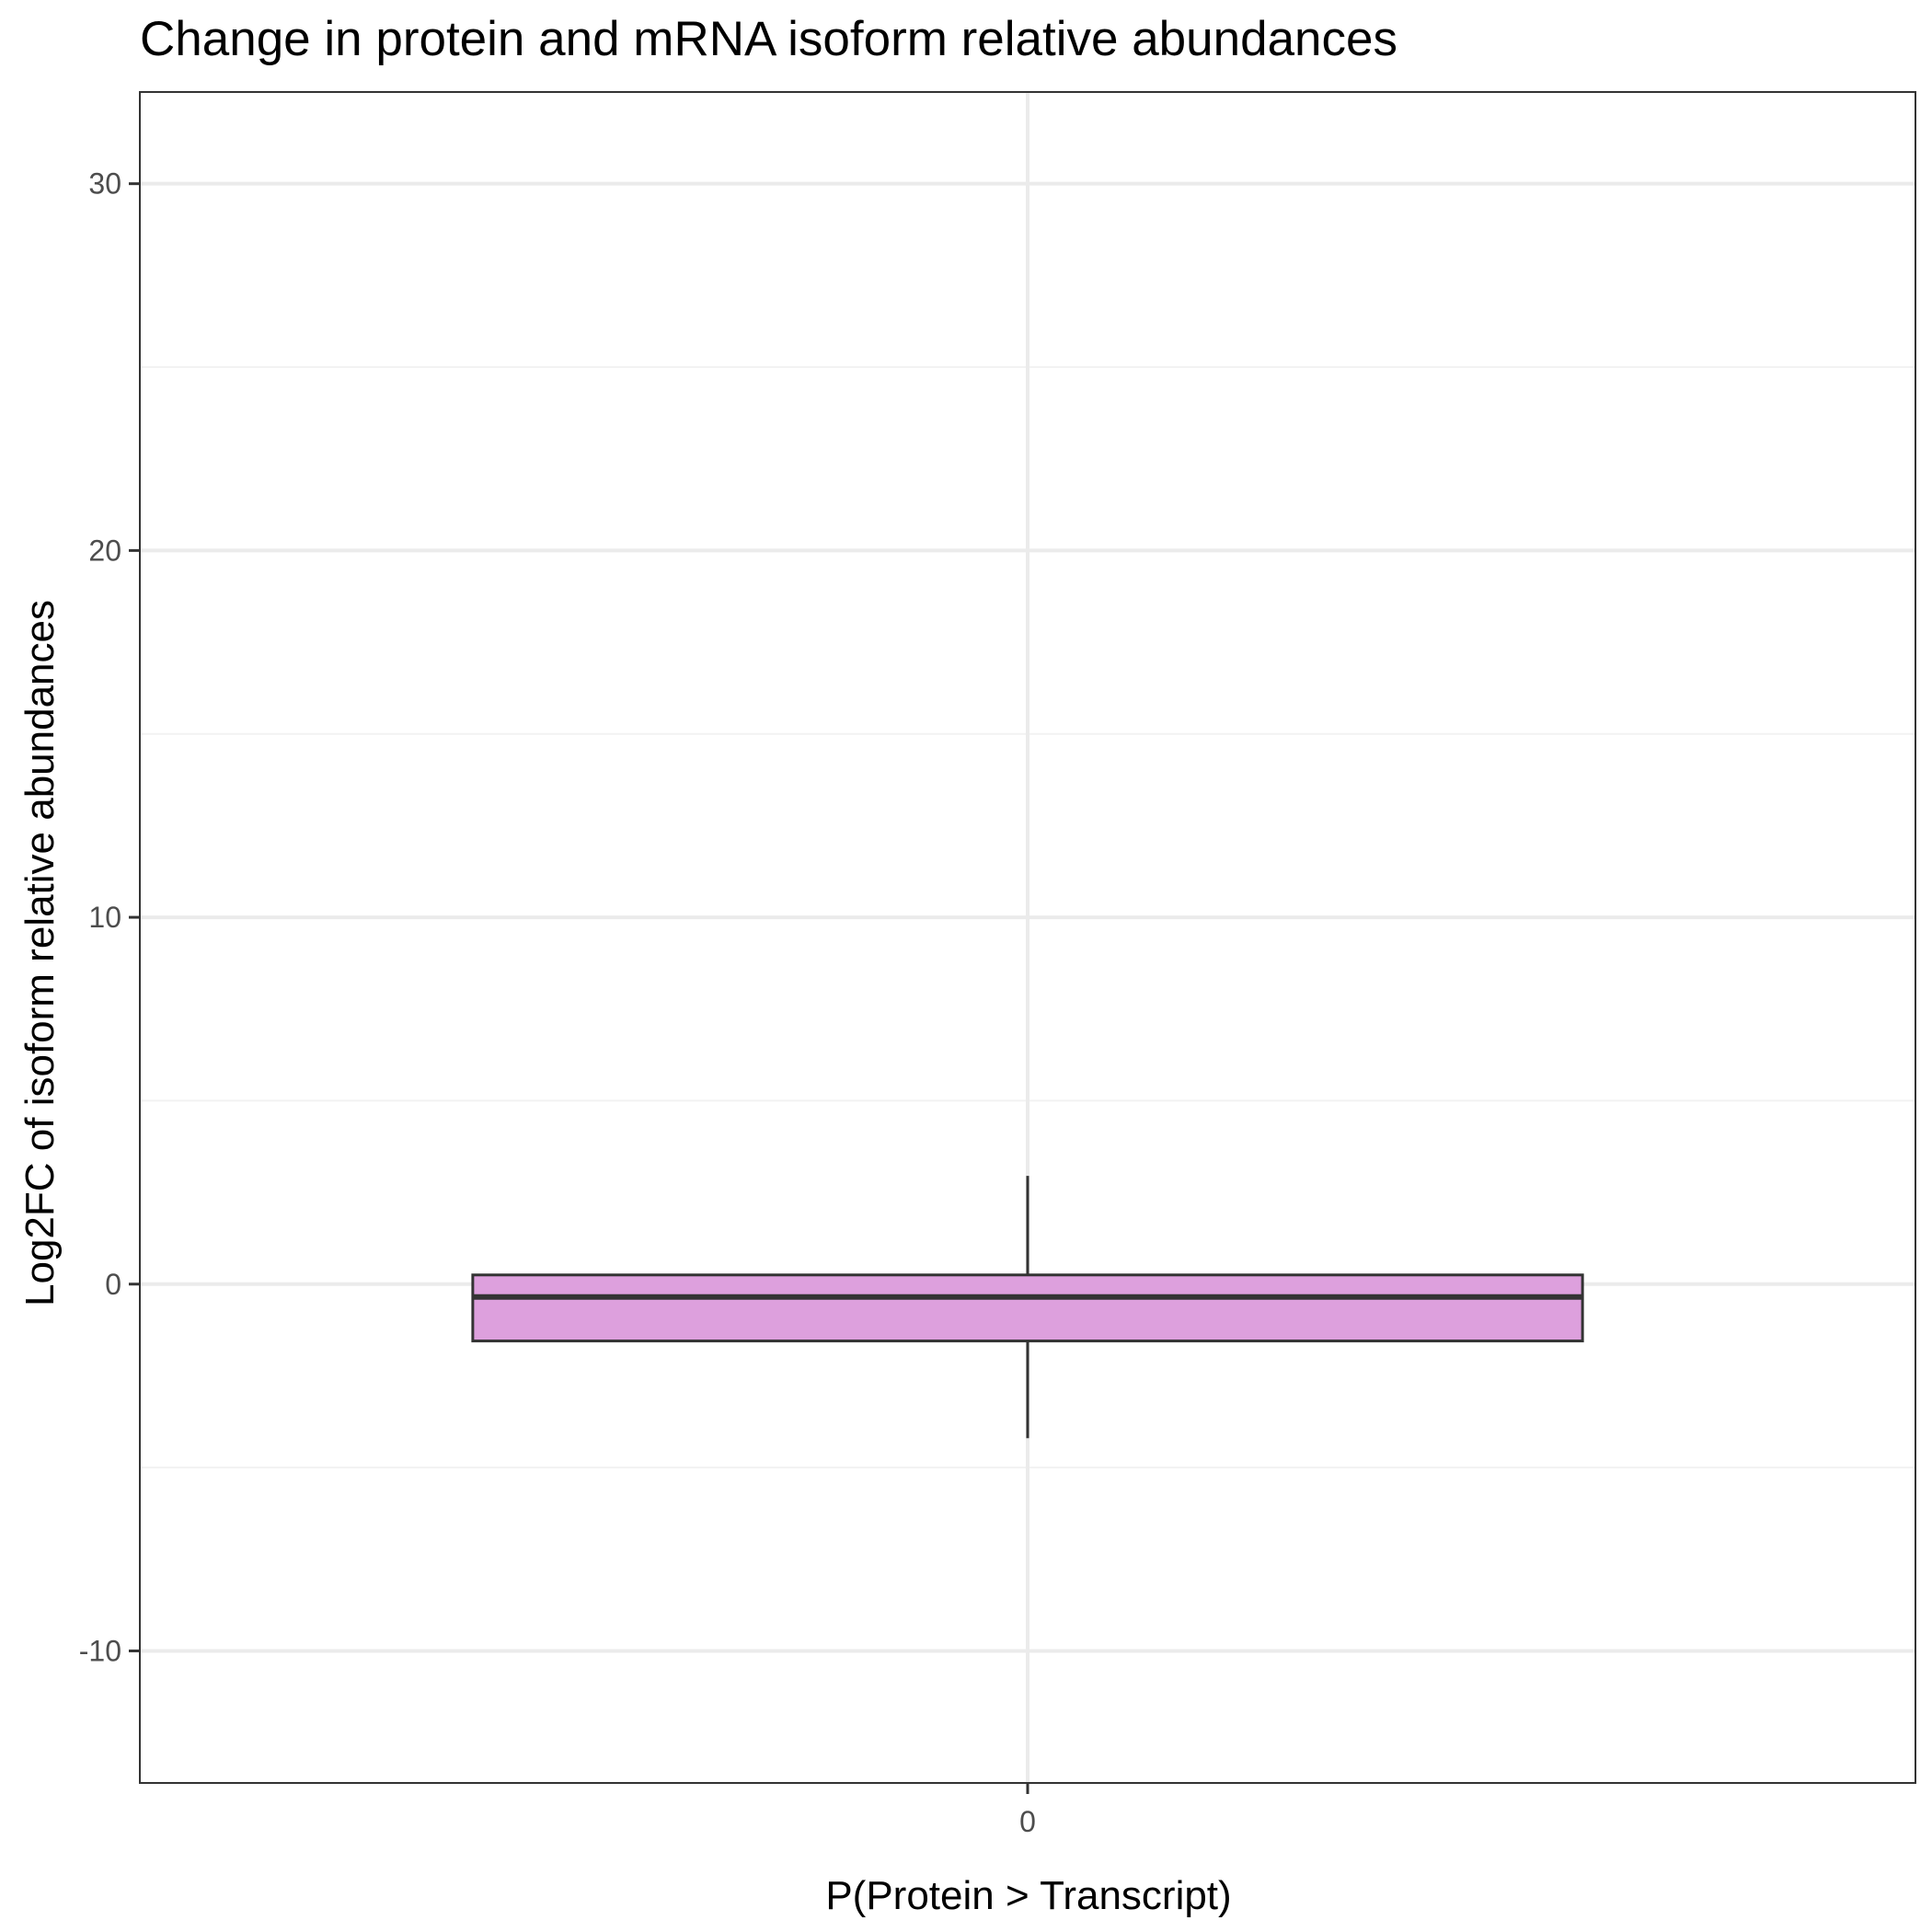  Describe the element at coordinates (100, 1650) in the screenshot. I see `y-tick-label: -10` at that location.